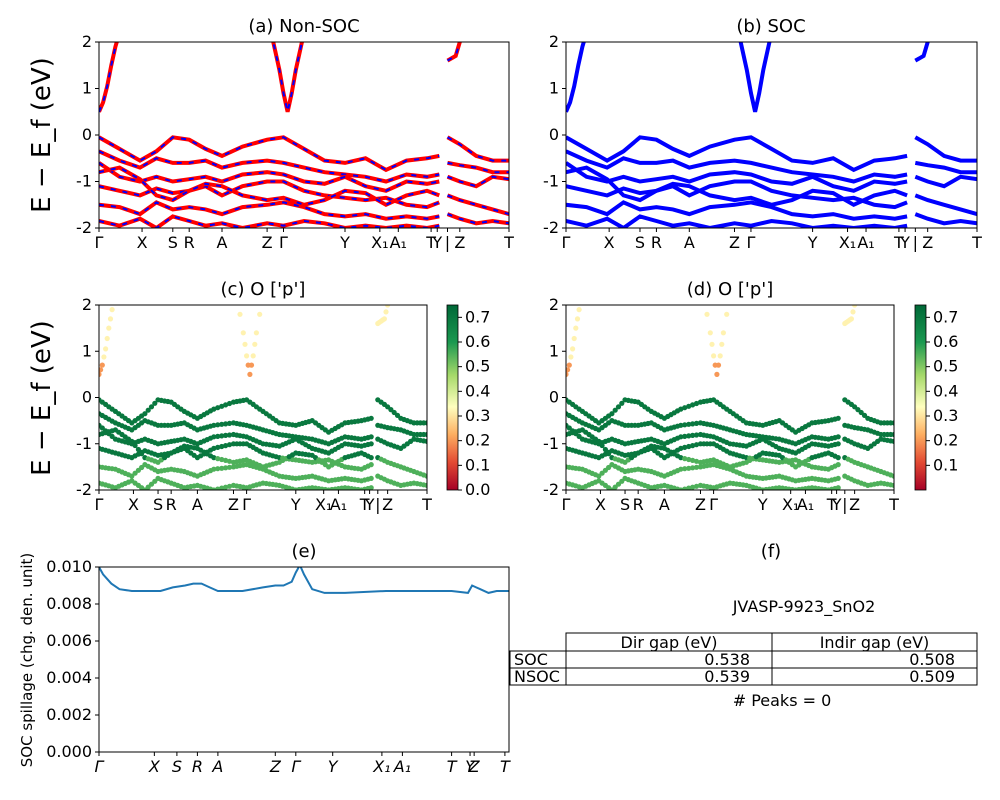 The image size is (1000, 800). What do you see at coordinates (945, 366) in the screenshot?
I see `colorbar-tick-label: 0.5` at bounding box center [945, 366].